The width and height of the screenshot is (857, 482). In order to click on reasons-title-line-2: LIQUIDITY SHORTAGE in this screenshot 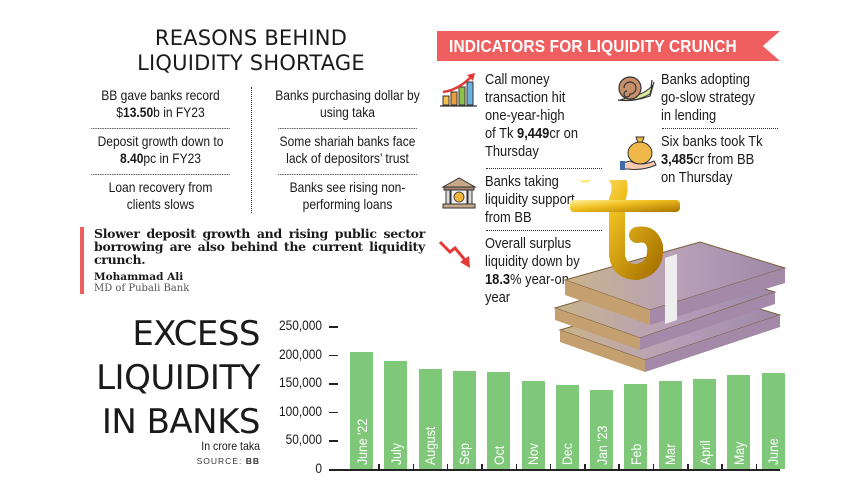, I will do `click(251, 63)`.